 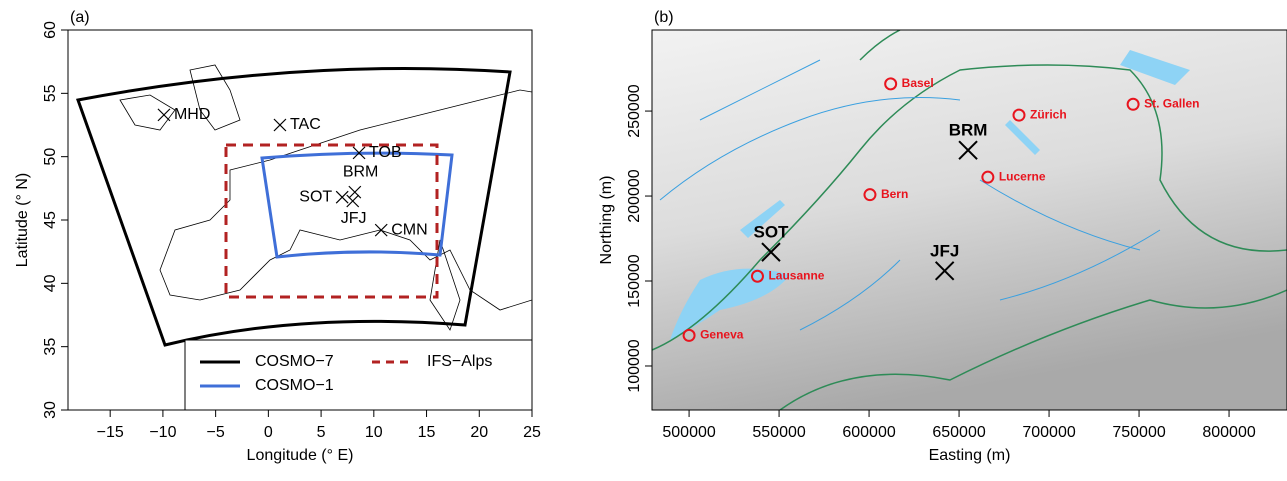 What do you see at coordinates (50, 220) in the screenshot?
I see `y-tick-label: 45` at bounding box center [50, 220].